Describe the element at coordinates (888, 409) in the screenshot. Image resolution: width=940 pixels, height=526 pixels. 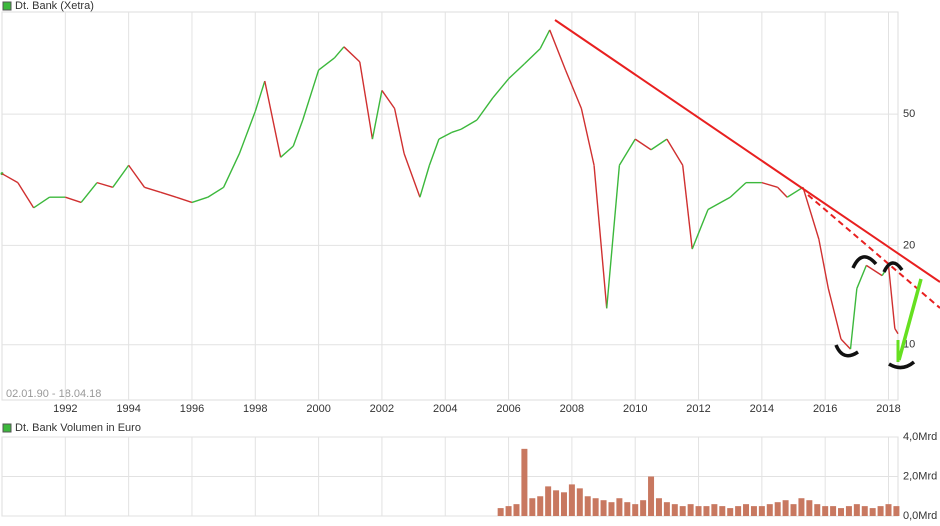
I see `x-tick-label: 2018` at that location.